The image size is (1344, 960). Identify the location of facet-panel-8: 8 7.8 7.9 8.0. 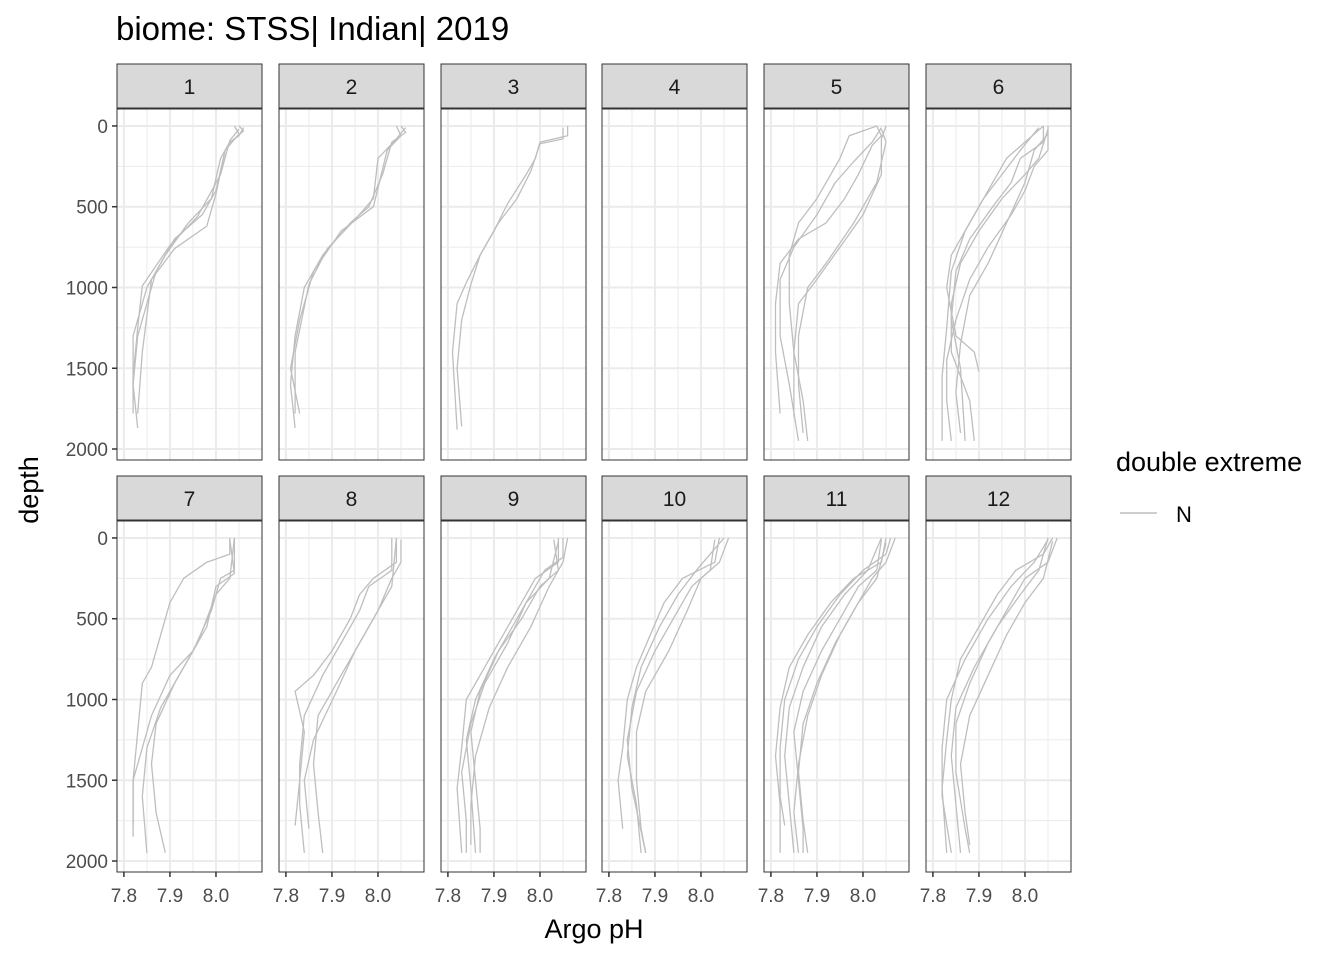
(349, 691).